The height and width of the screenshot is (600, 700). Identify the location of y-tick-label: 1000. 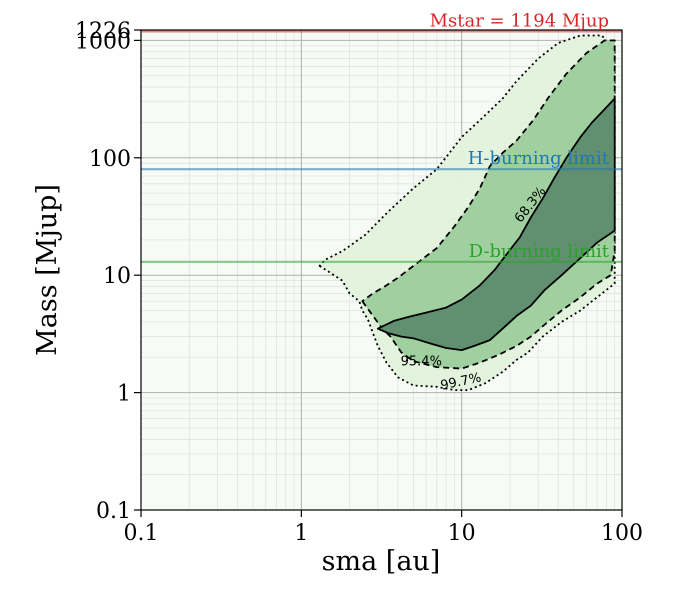
(103, 41).